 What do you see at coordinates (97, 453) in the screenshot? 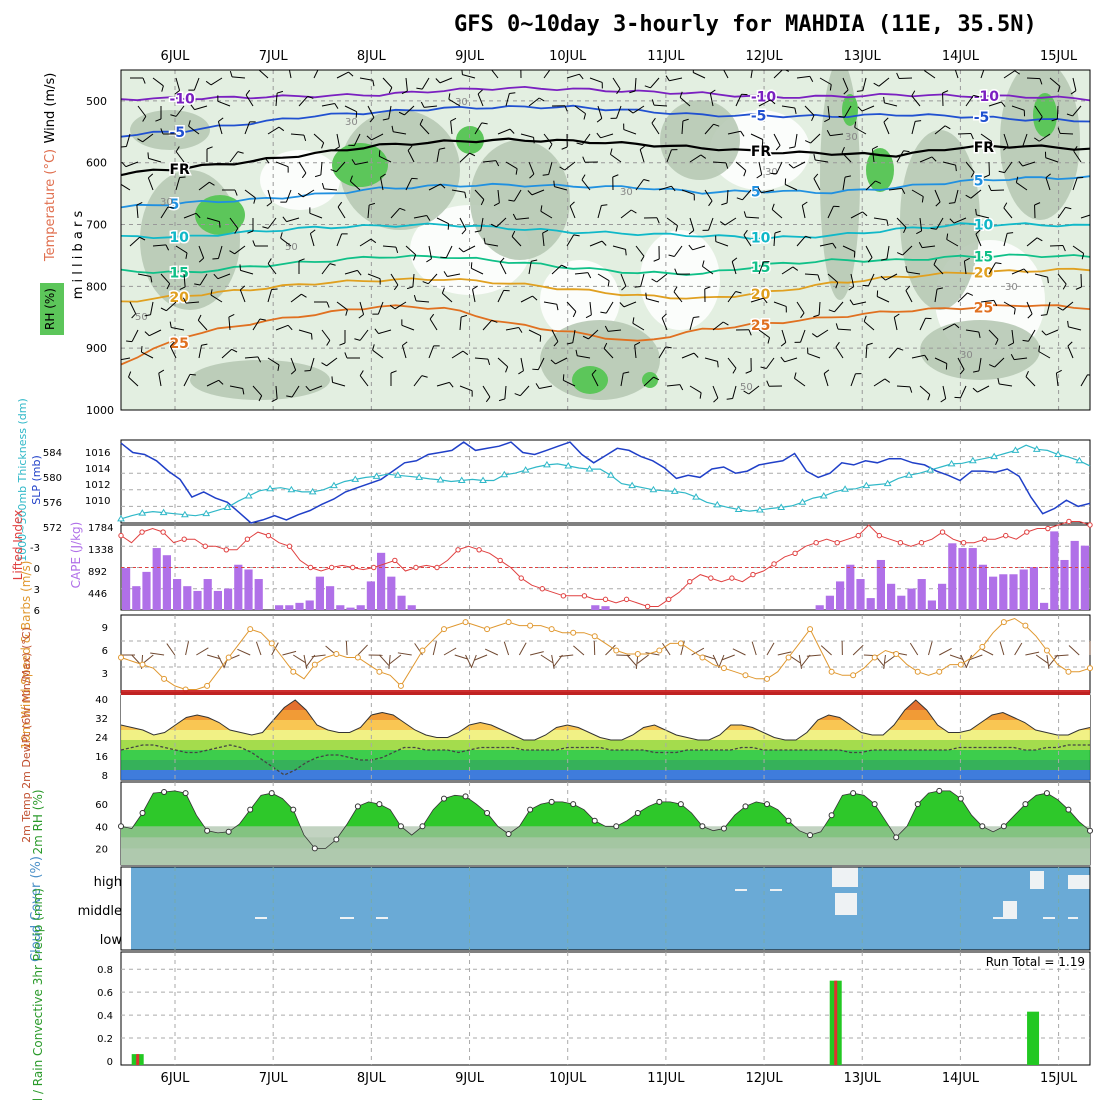
I see `slp-tick-label: 1016` at bounding box center [97, 453].